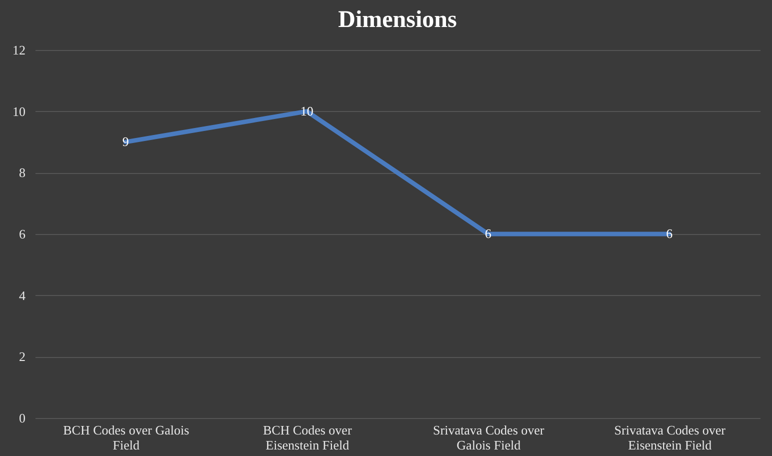 This screenshot has height=456, width=772. Describe the element at coordinates (125, 141) in the screenshot. I see `data-label: 9` at that location.